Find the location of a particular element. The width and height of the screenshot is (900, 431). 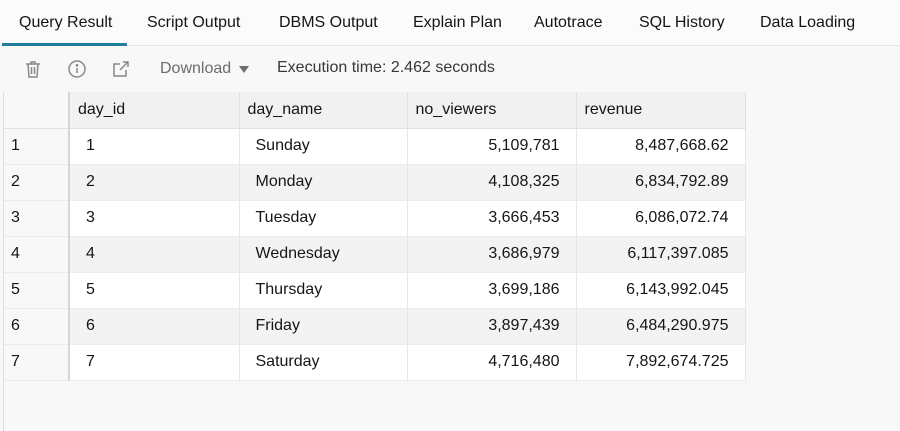

cell-day-name: Thursday is located at coordinates (323, 290).